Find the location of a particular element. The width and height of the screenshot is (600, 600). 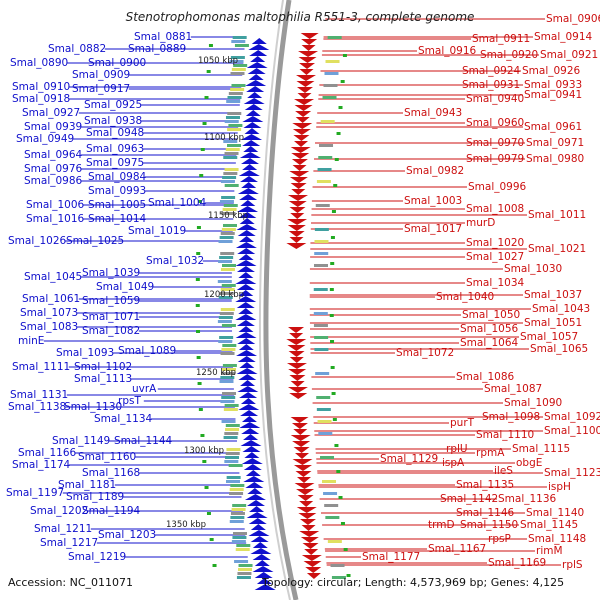

reverse-gene-label: Smal_1136 is located at coordinates (527, 499).